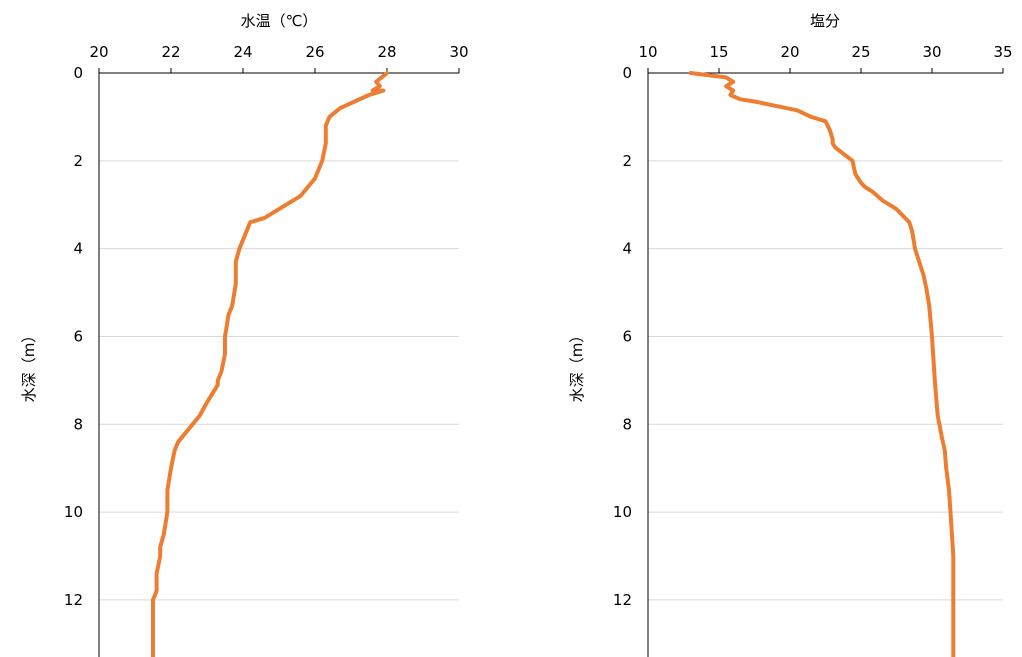 The width and height of the screenshot is (1022, 657). I want to click on x-axis-title: 水温（℃）, so click(279, 21).